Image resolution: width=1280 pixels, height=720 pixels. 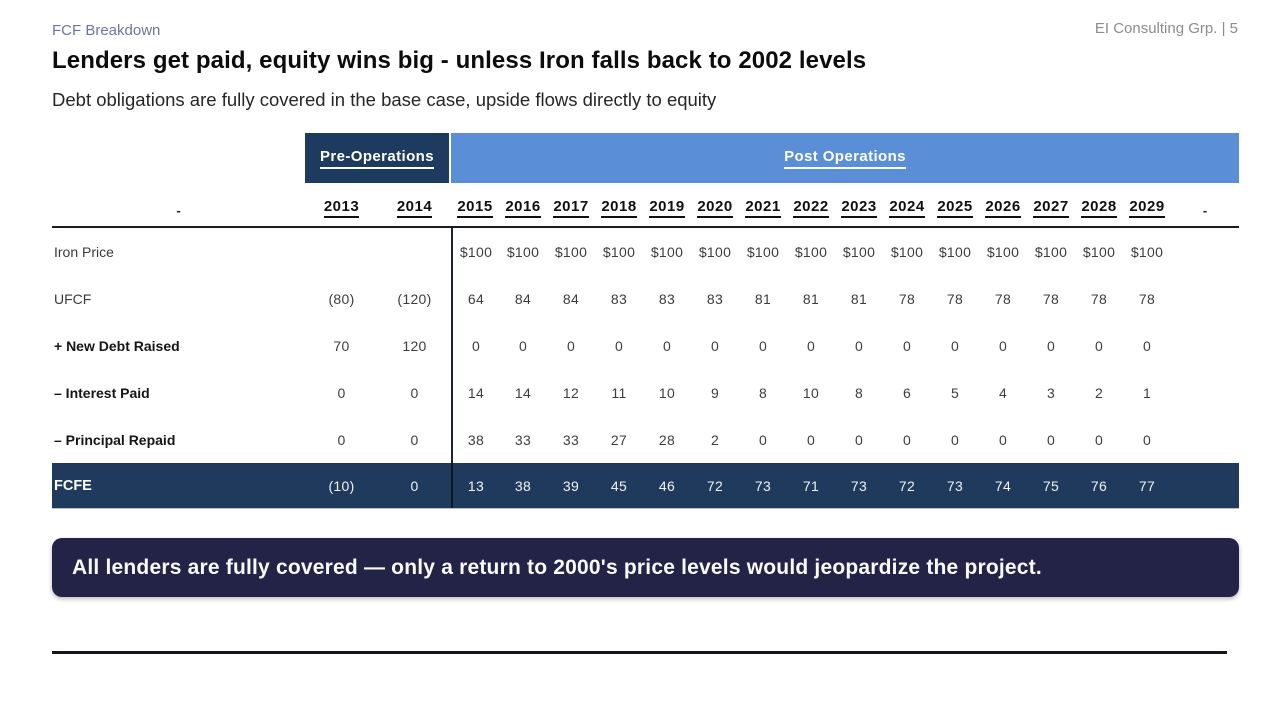 What do you see at coordinates (619, 392) in the screenshot?
I see `cell-value: 11` at bounding box center [619, 392].